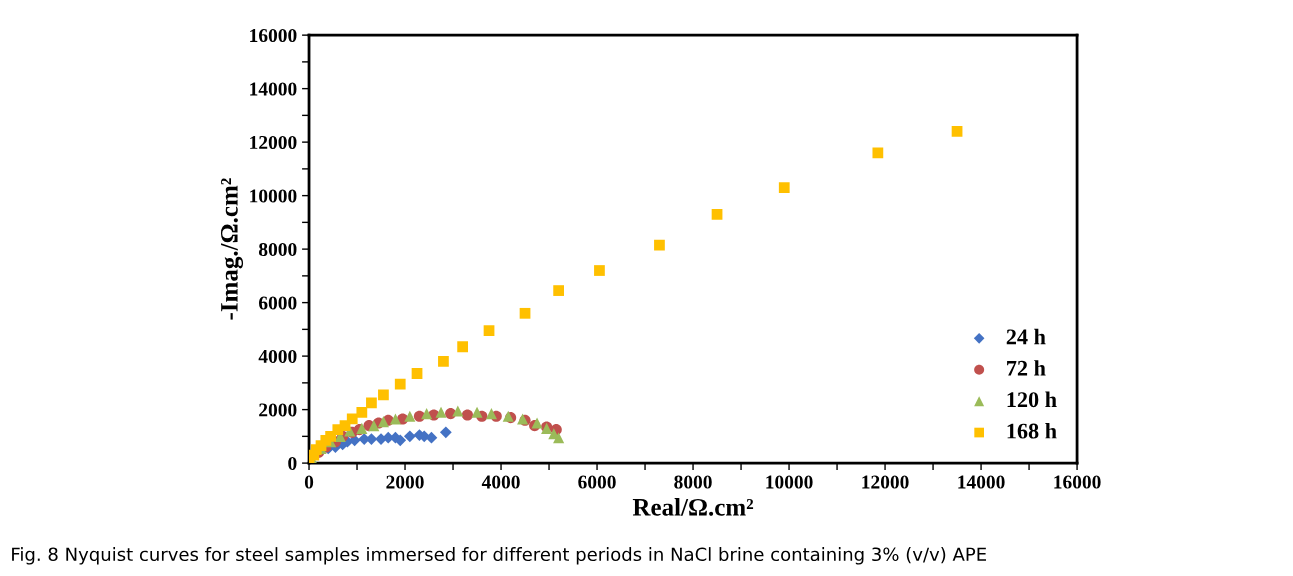 The height and width of the screenshot is (576, 1293). I want to click on x-tick-label: 14000, so click(981, 482).